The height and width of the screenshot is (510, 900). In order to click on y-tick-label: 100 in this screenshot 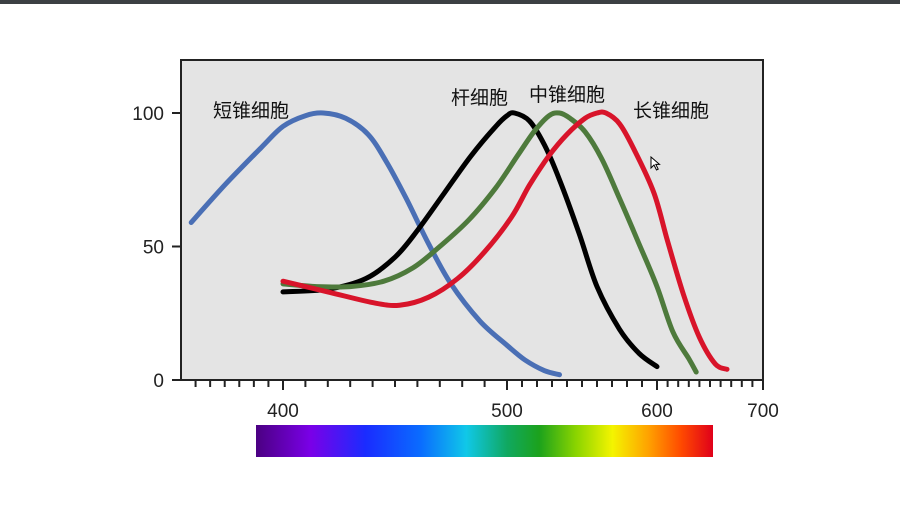, I will do `click(148, 114)`.